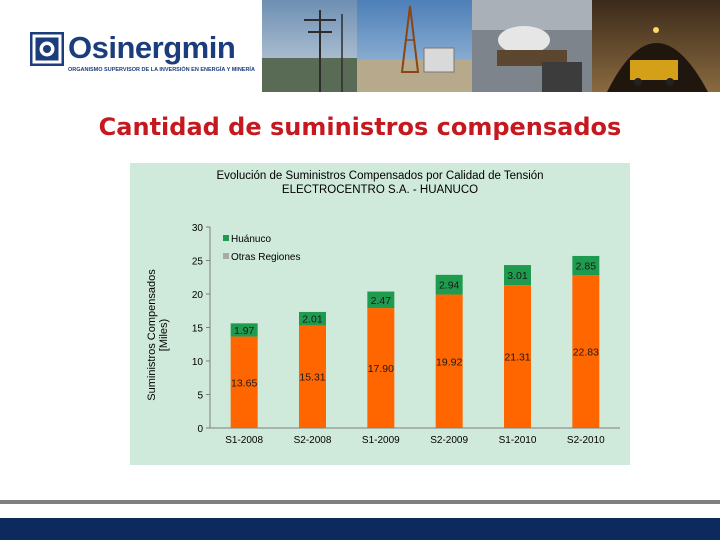 The image size is (720, 540). Describe the element at coordinates (198, 329) in the screenshot. I see `y-tick-label: 15` at that location.